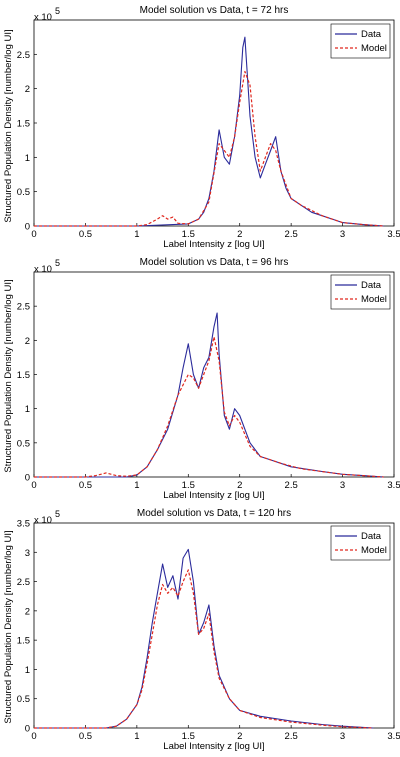 The height and width of the screenshot is (757, 400). Describe the element at coordinates (214, 262) in the screenshot. I see `chart-title: Model solution vs Data, t = 96 hrs` at that location.